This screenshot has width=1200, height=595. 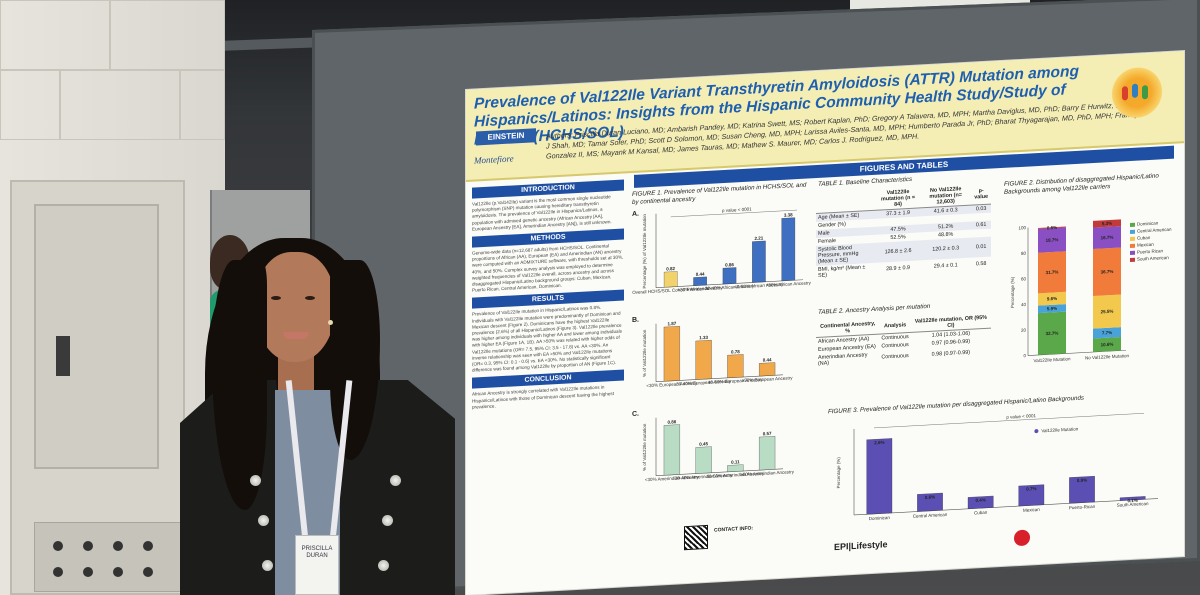 What do you see at coordinates (1024, 355) in the screenshot?
I see `y-tick-label: 0` at bounding box center [1024, 355].